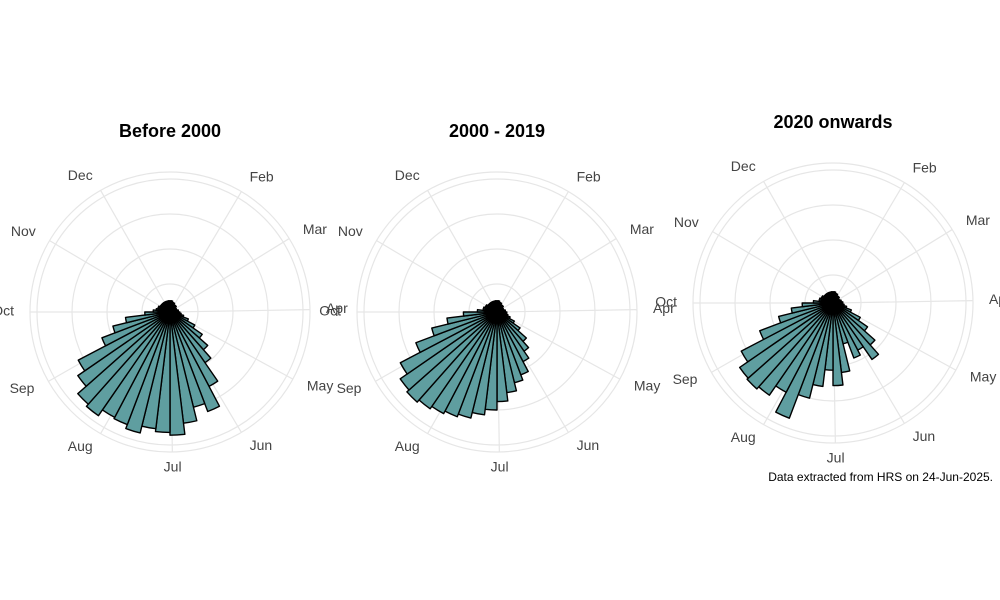 This screenshot has height=600, width=1000. Describe the element at coordinates (497, 131) in the screenshot. I see `chart-title: 2000 - 2019` at that location.